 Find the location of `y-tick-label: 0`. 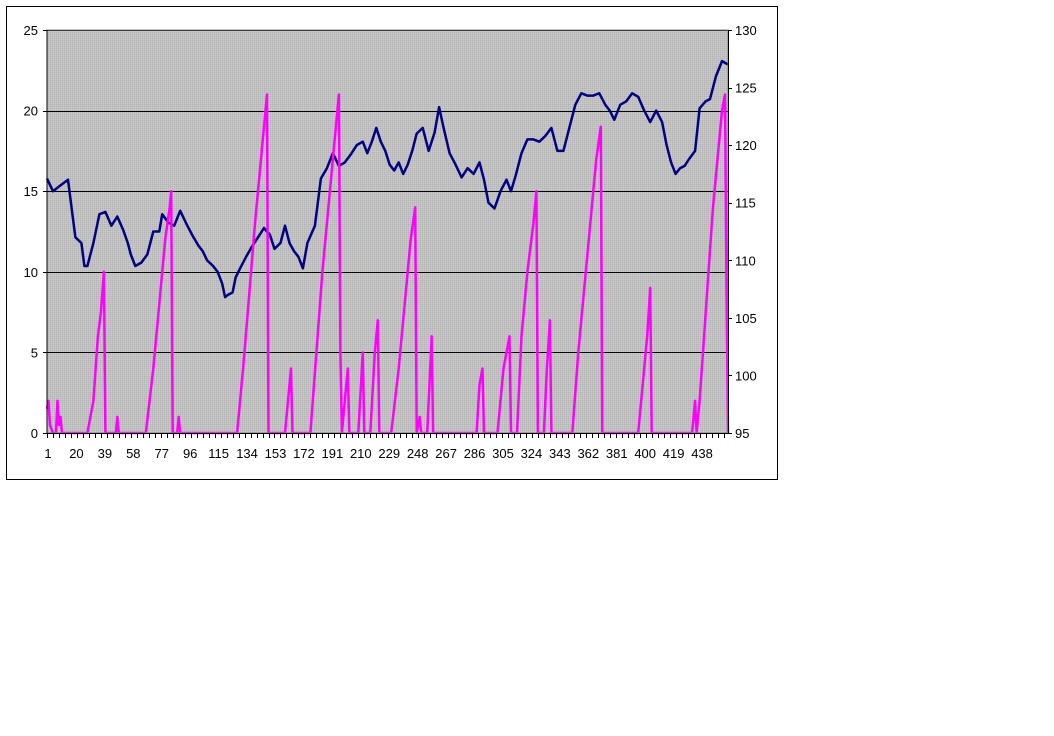

y-tick-label: 0 is located at coordinates (34, 433).